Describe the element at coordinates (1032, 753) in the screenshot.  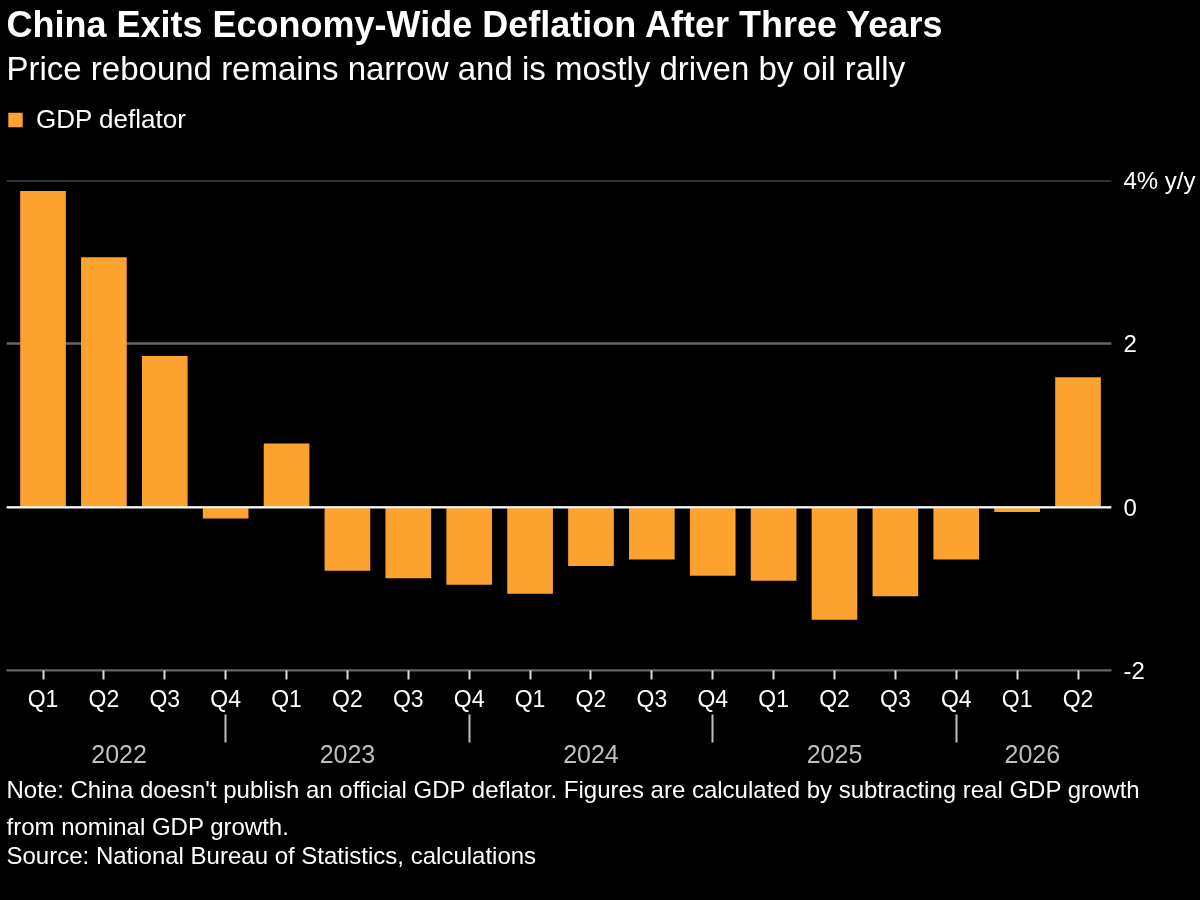
I see `text: 2026` at that location.